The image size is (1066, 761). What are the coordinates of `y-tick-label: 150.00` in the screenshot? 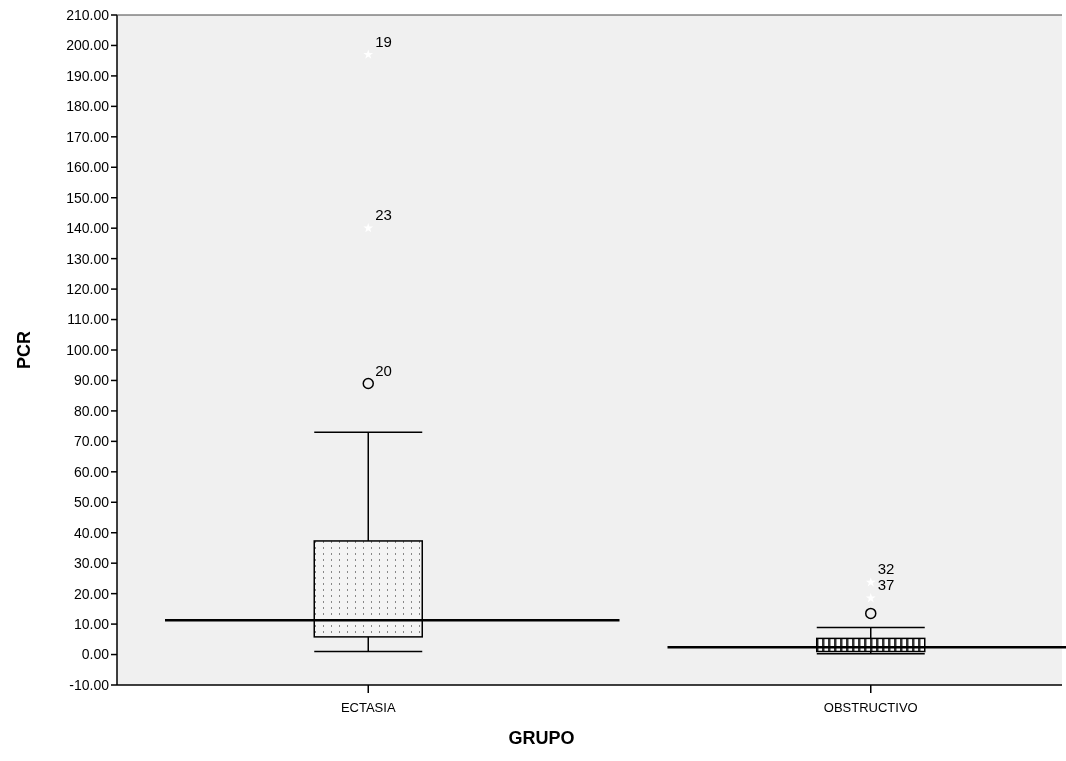 It's located at (88, 197).